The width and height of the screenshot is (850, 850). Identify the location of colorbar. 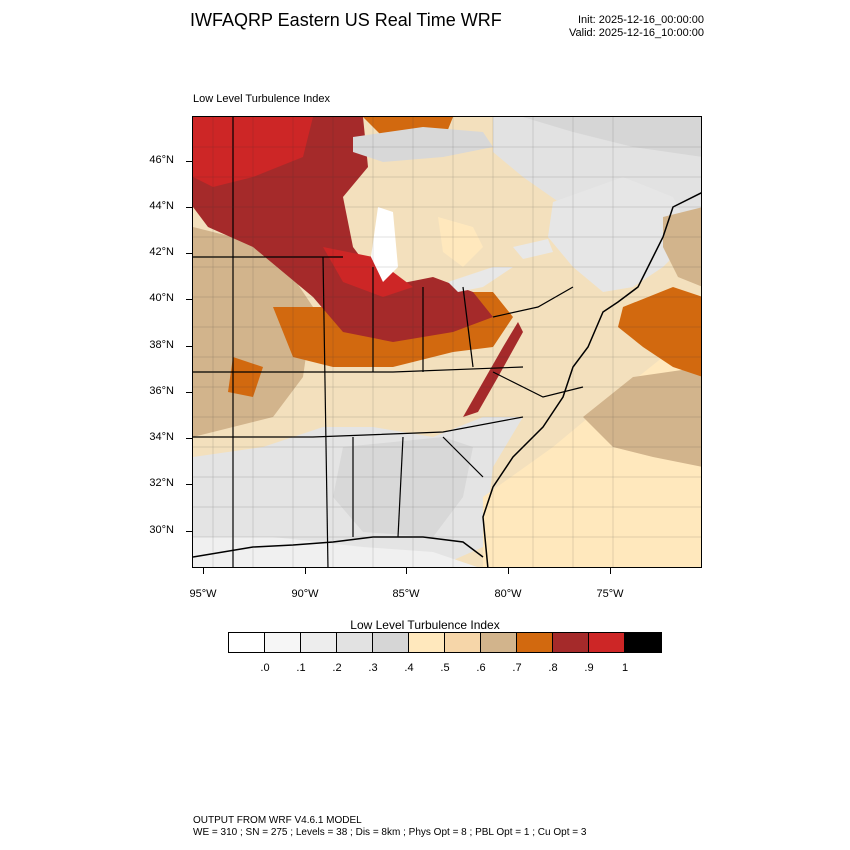
(445, 642).